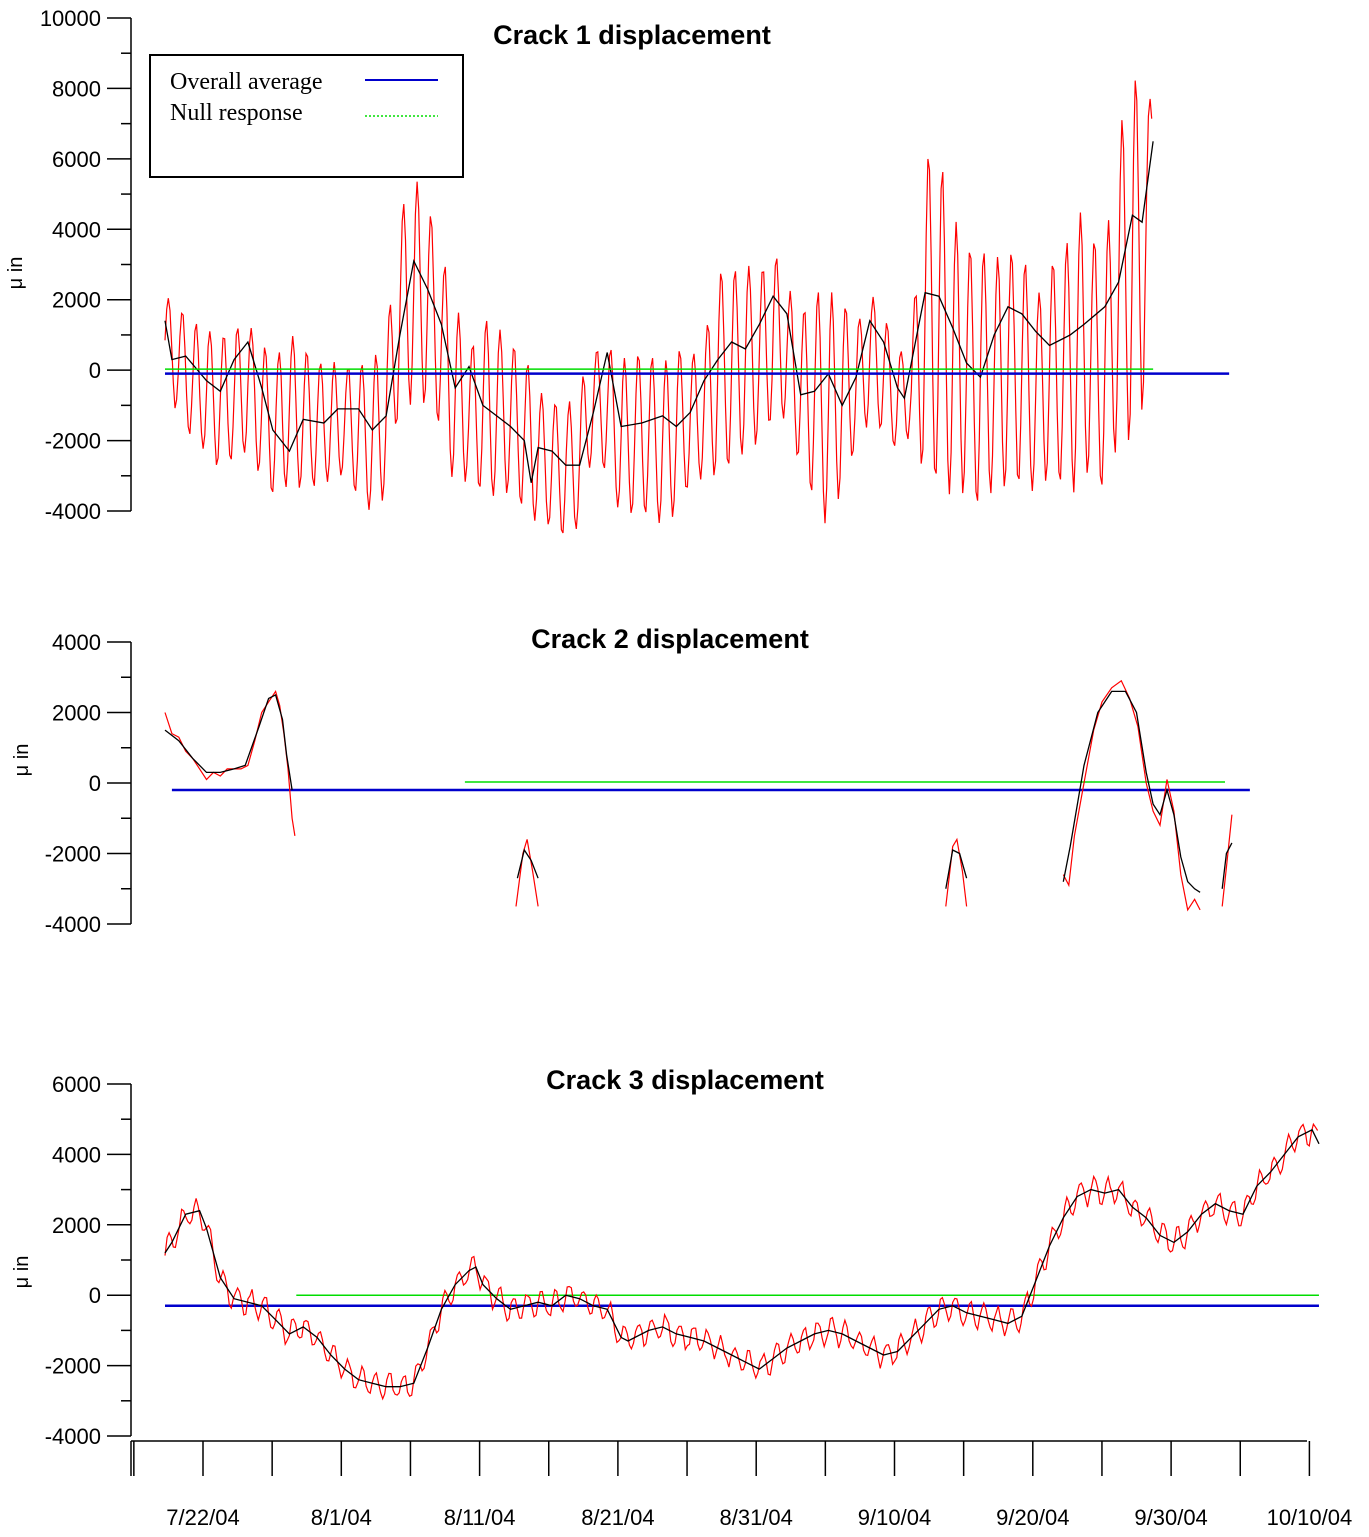 The height and width of the screenshot is (1537, 1369). I want to click on x-tick-label: 10/10/04, so click(1310, 1517).